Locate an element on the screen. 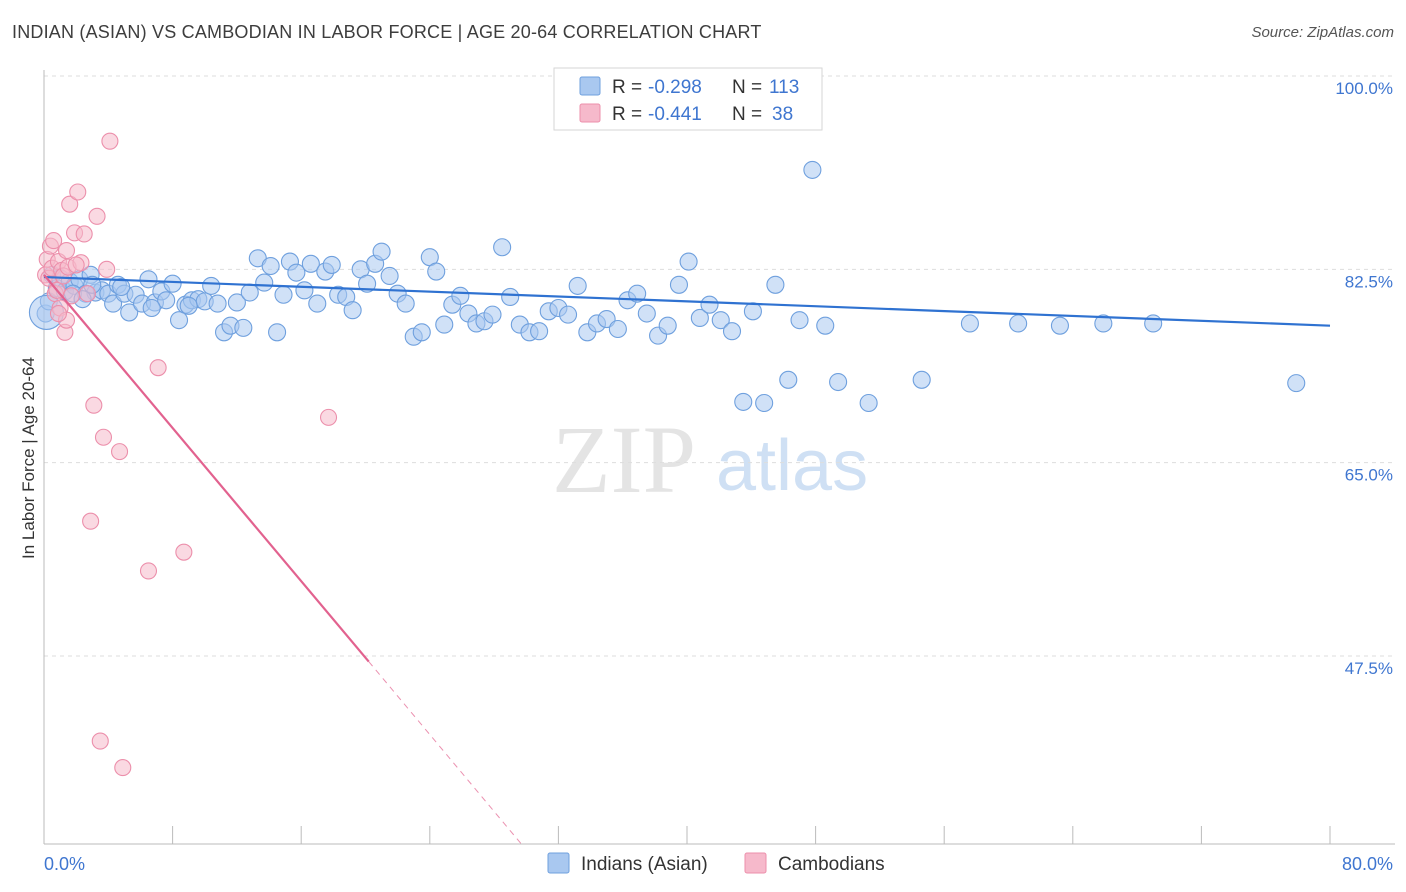  legend-r-label-1: R = is located at coordinates (627, 87).